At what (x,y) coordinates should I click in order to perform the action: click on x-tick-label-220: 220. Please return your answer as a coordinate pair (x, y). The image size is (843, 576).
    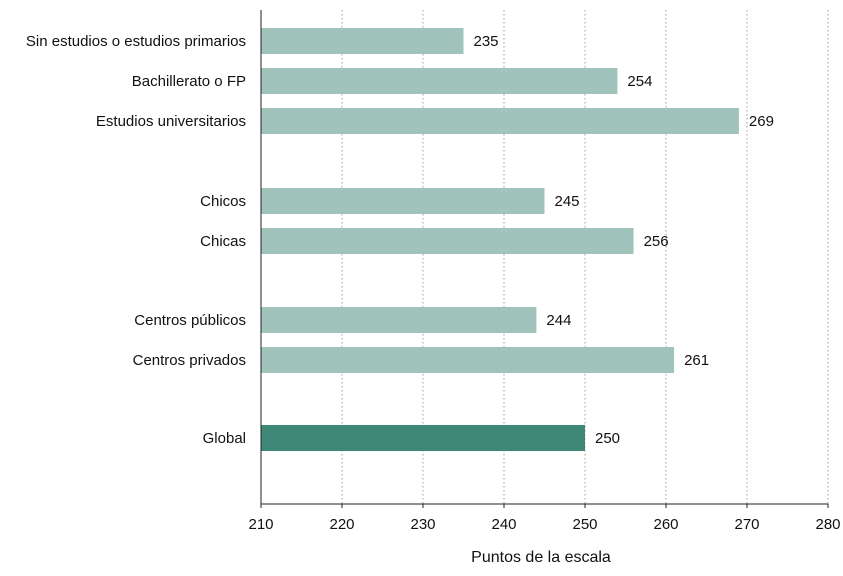
    Looking at the image, I should click on (341, 524).